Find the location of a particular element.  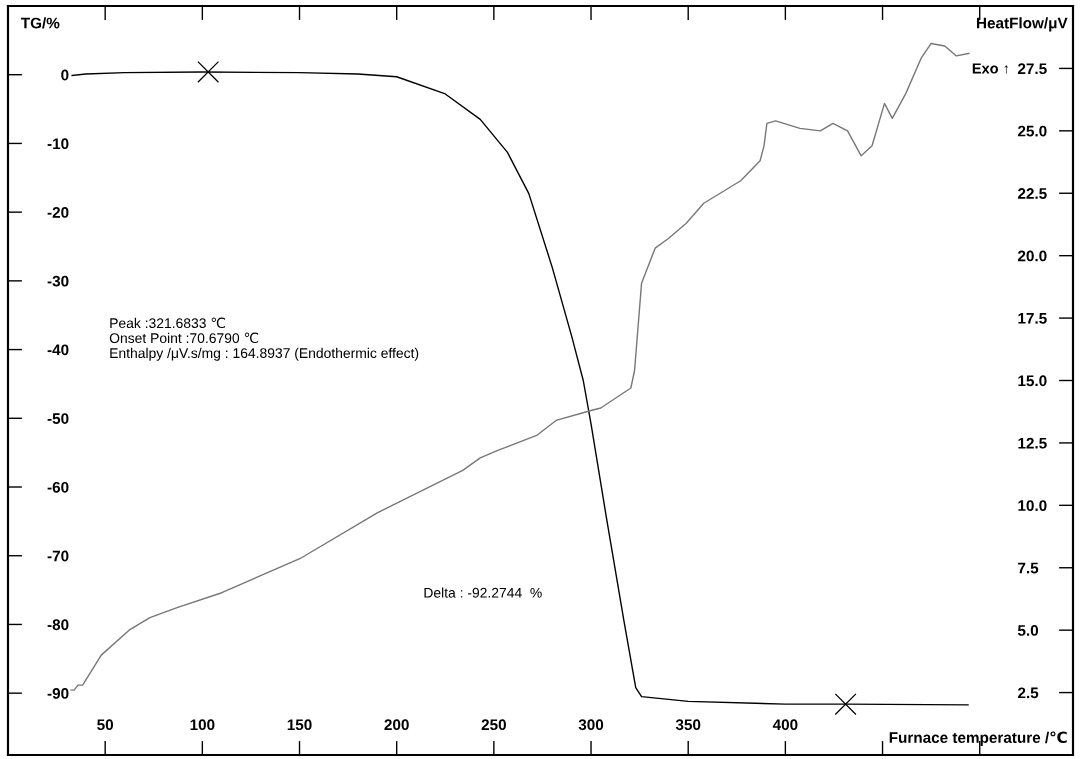

y2-axis-title: HeatFlow/μV is located at coordinates (1022, 24).